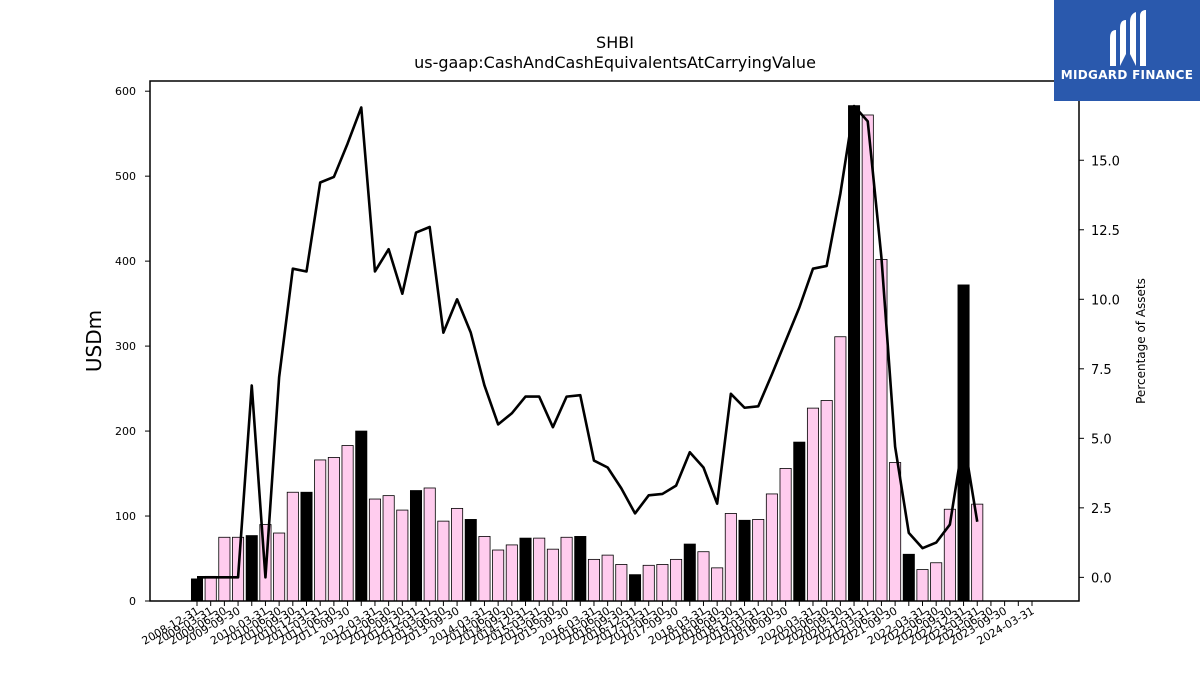  Describe the element at coordinates (1105, 300) in the screenshot. I see `y2-tick-label: 10.0` at that location.